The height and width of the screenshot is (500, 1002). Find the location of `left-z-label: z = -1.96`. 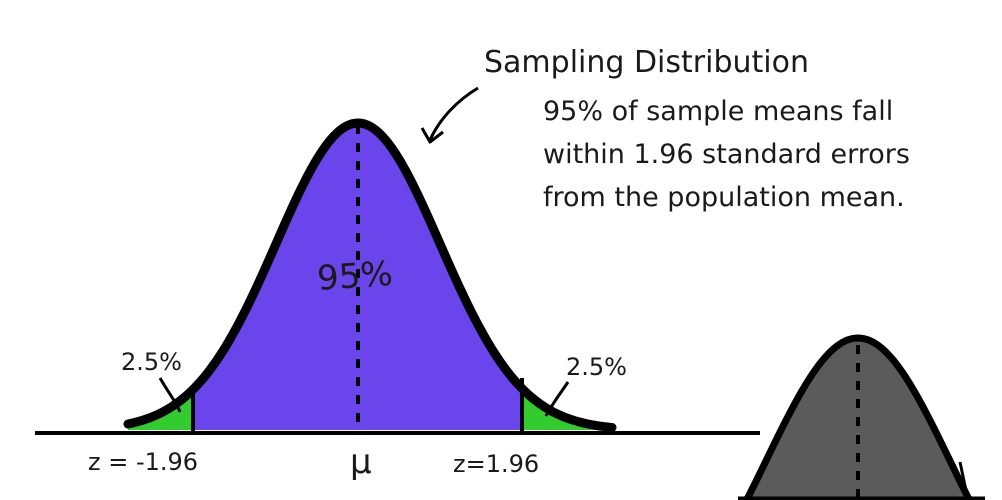

left-z-label: z = -1.96 is located at coordinates (143, 462).